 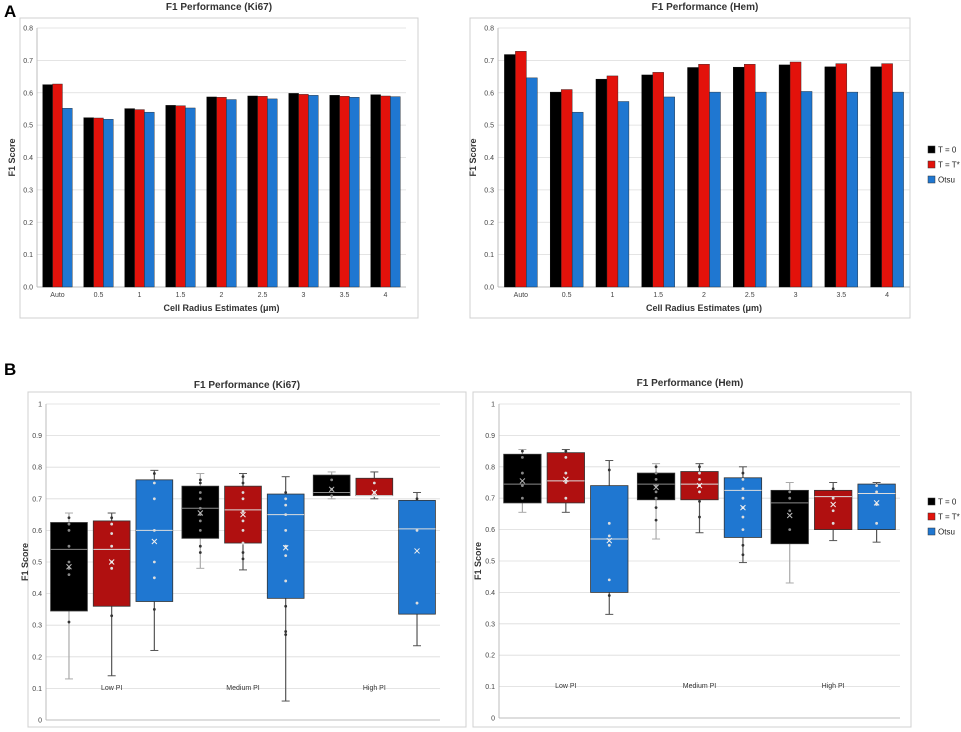 What do you see at coordinates (943, 165) in the screenshot?
I see `legend-a: T = 0 T = T* Otsu` at bounding box center [943, 165].